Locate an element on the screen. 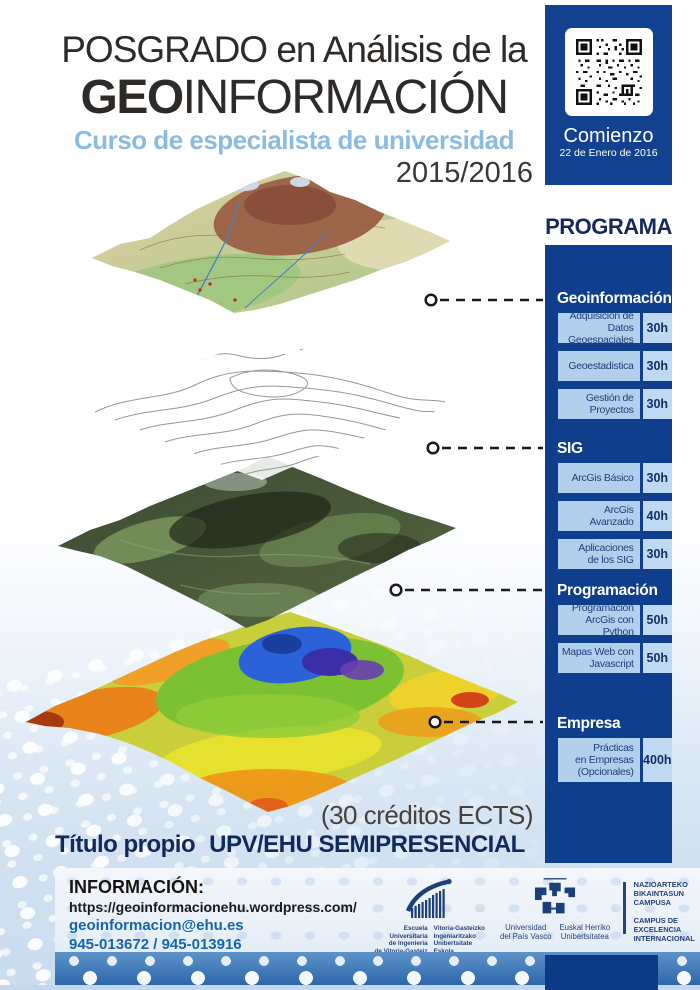 This screenshot has height=990, width=700. website-link: https://geoinformacionehu.wordpress.com/ is located at coordinates (213, 907).